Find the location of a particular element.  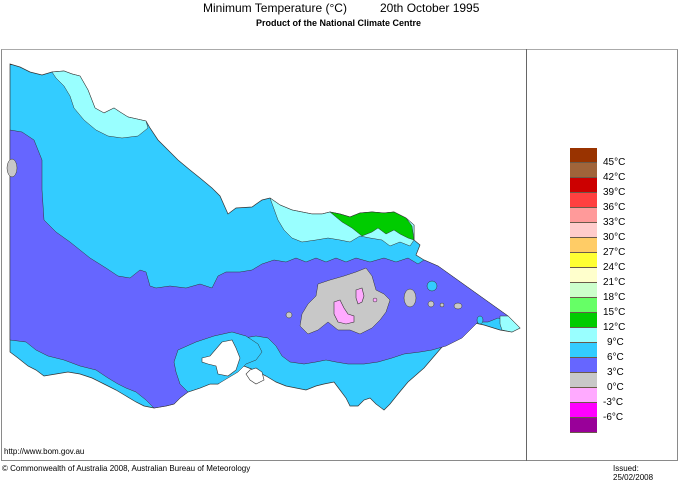

western-port is located at coordinates (255, 376).